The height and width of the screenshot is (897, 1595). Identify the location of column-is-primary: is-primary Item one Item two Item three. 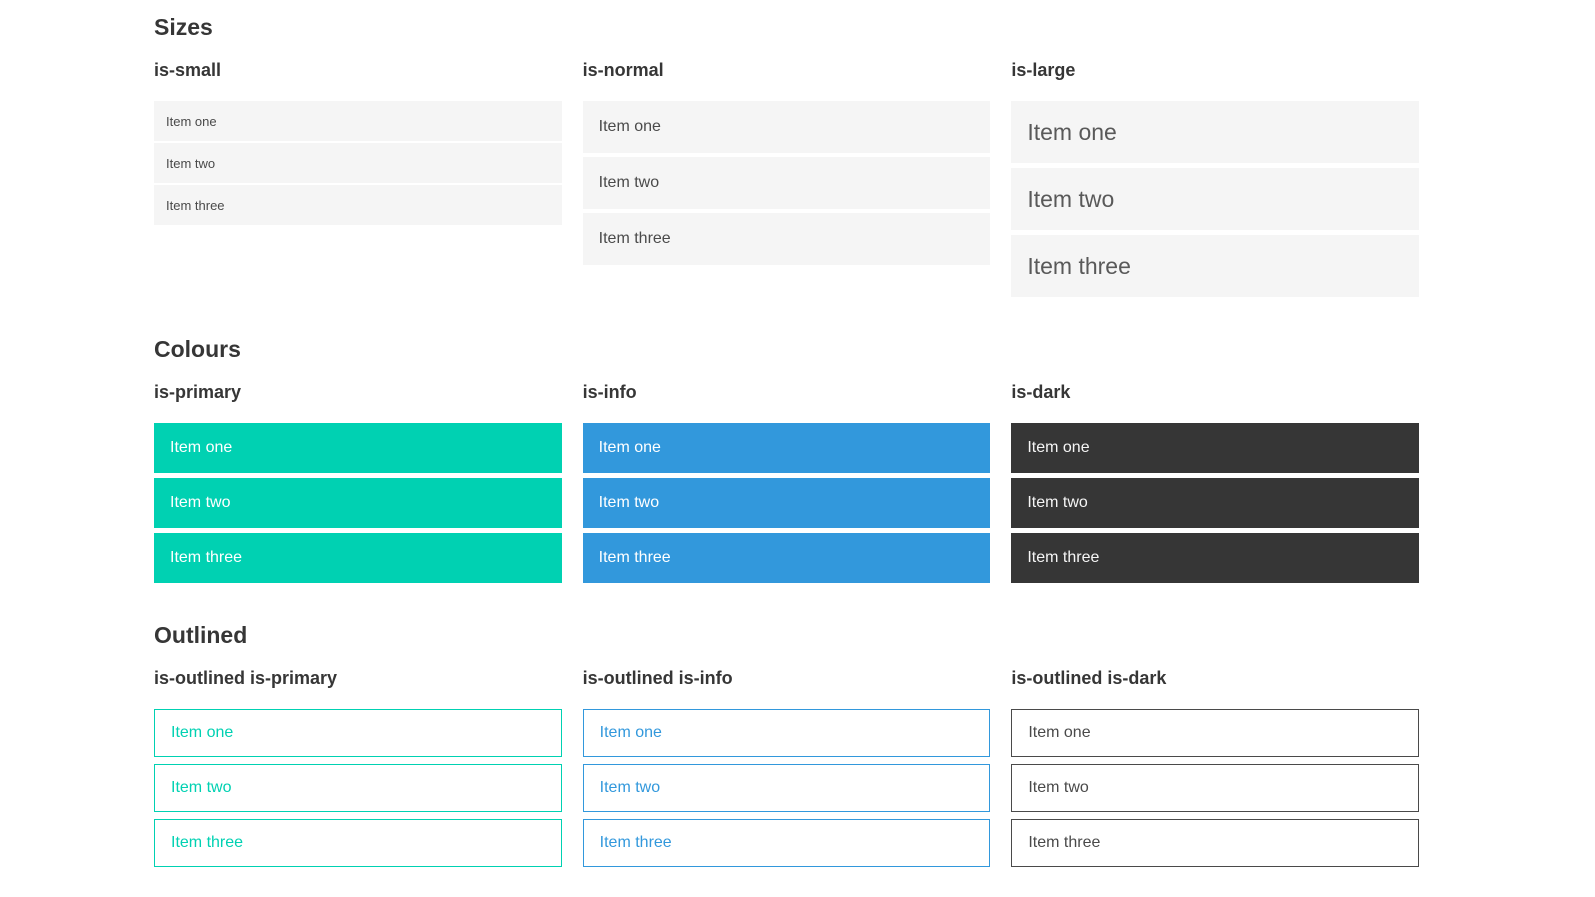
(358, 485).